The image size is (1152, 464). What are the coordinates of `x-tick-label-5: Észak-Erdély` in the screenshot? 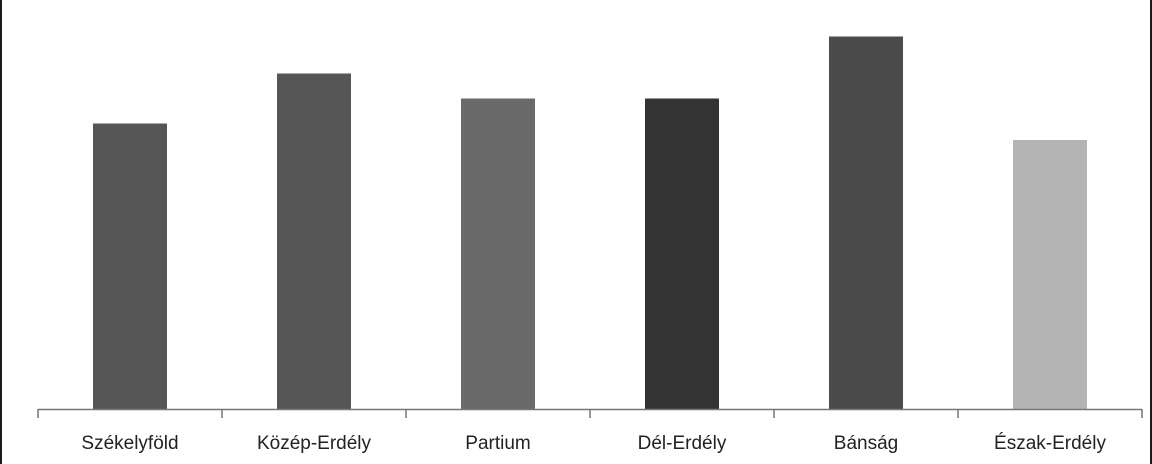 It's located at (1050, 443).